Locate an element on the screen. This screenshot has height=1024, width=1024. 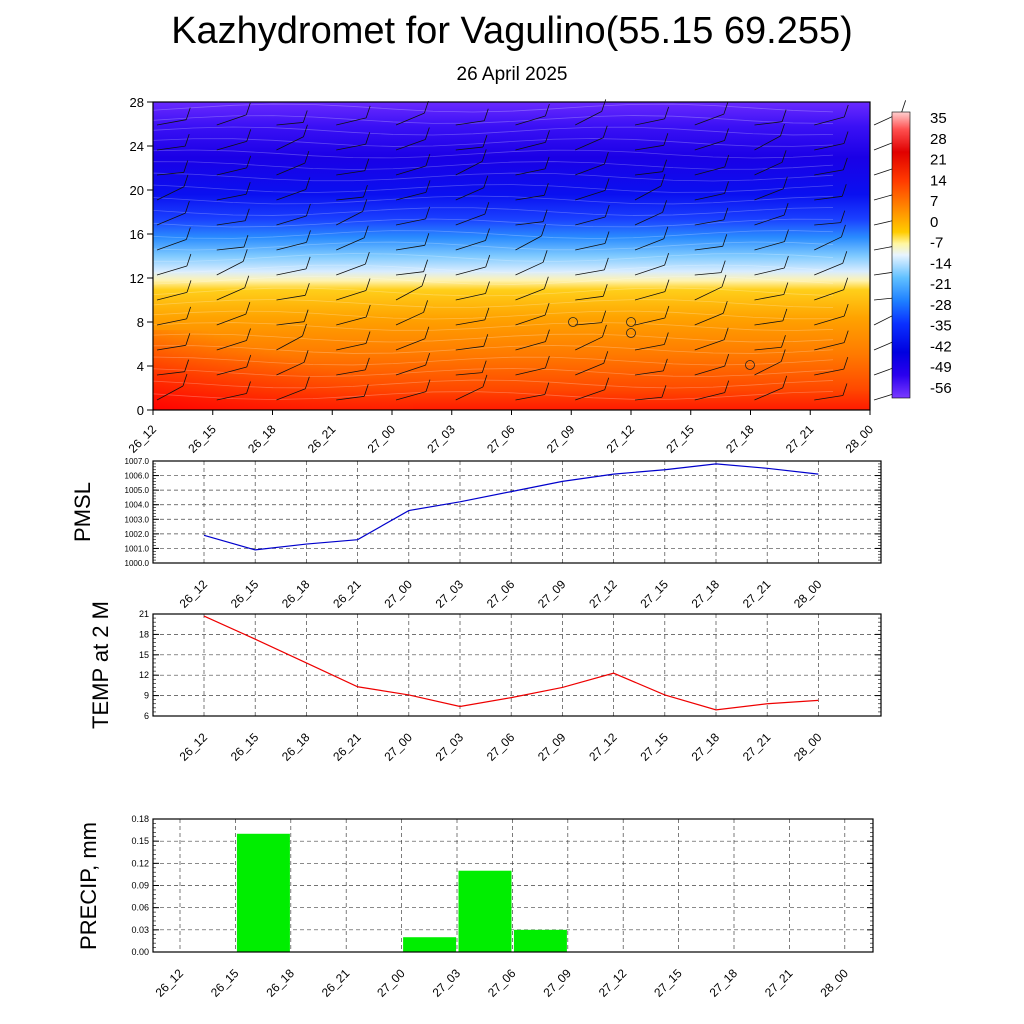
heatmap-y-tick-label: 28 is located at coordinates (137, 102).